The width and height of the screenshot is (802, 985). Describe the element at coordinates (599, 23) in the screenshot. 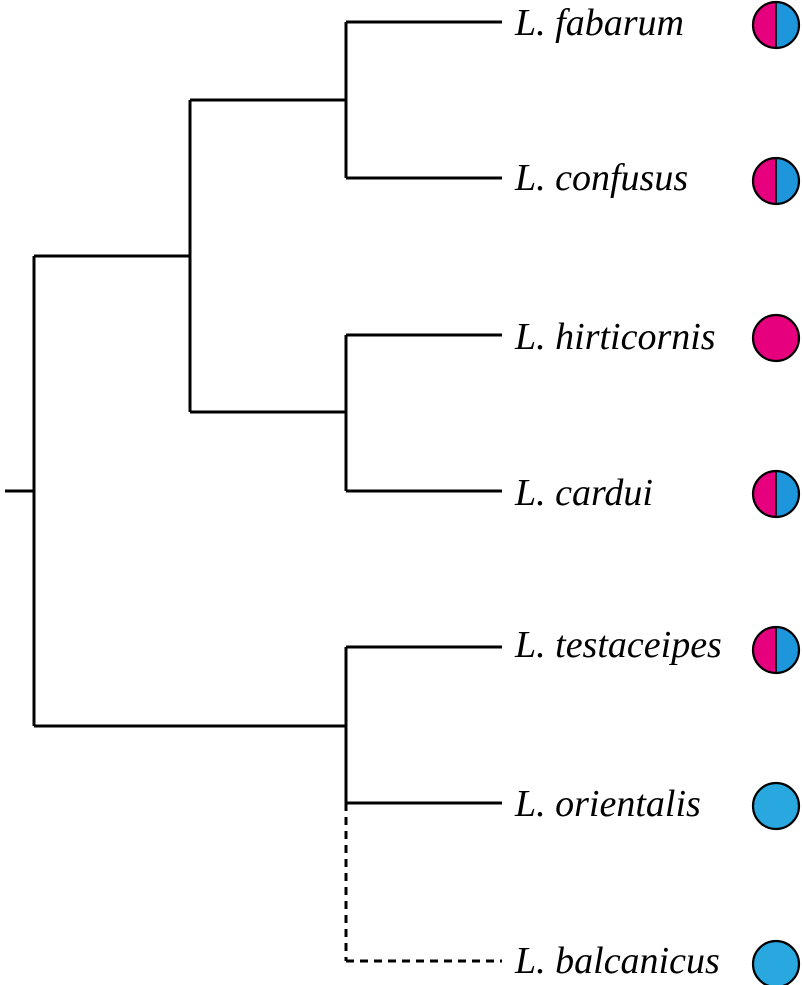

I see `taxon-label-fabarum: L. fabarum` at that location.